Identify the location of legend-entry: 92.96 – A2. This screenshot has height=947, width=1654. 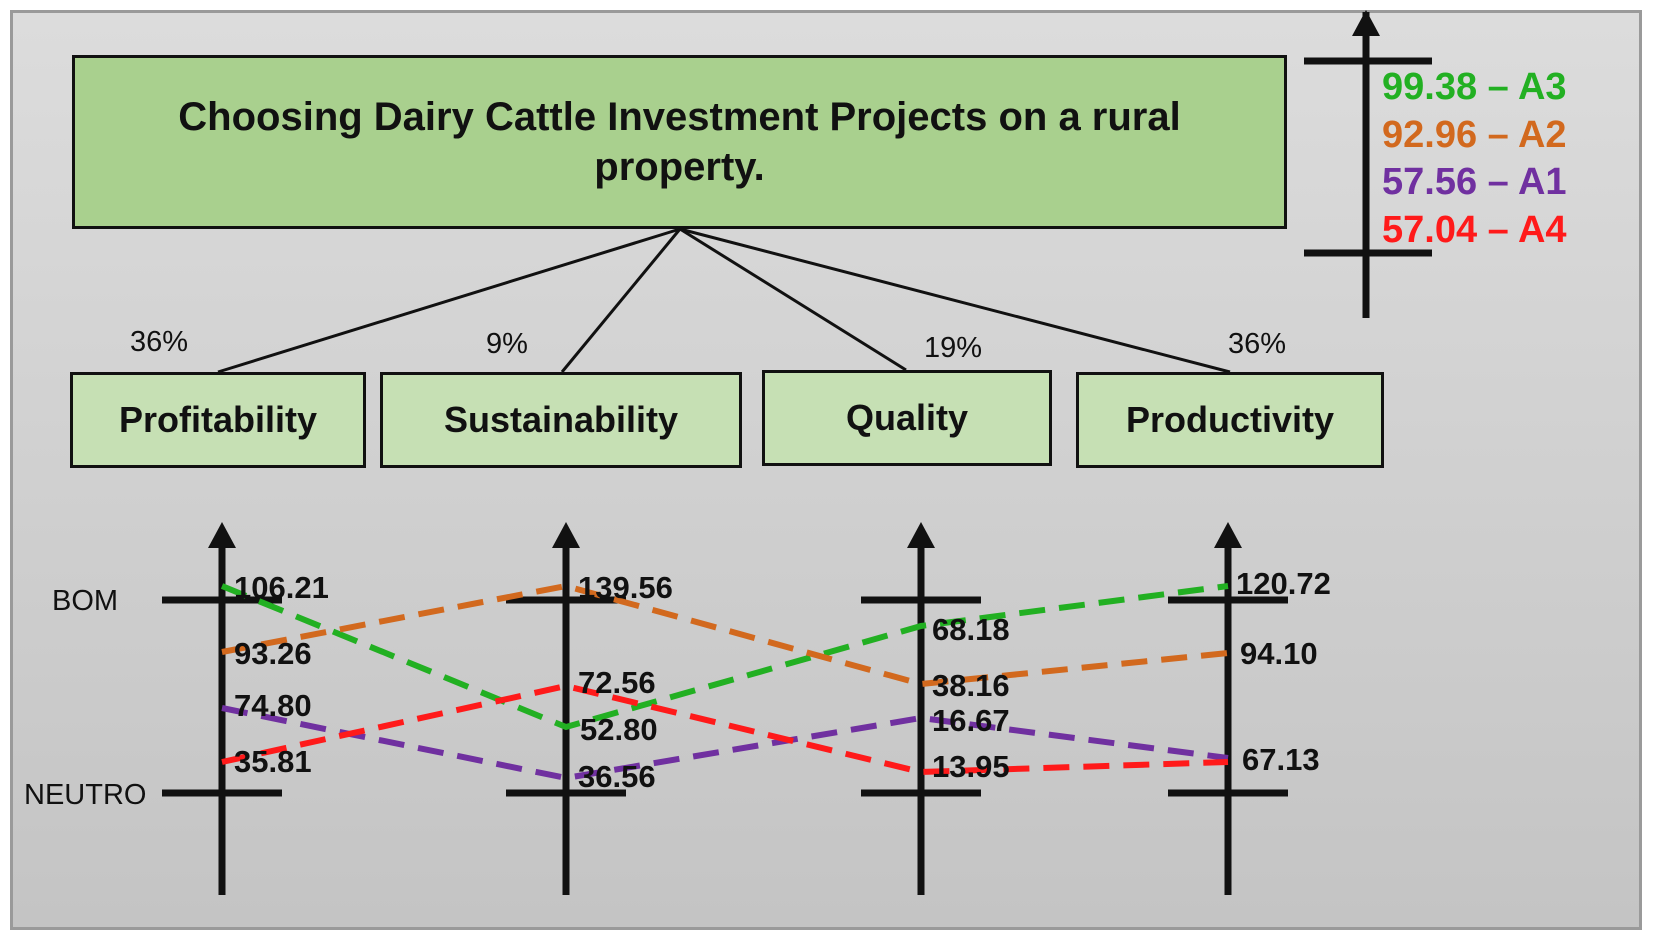
(1474, 135).